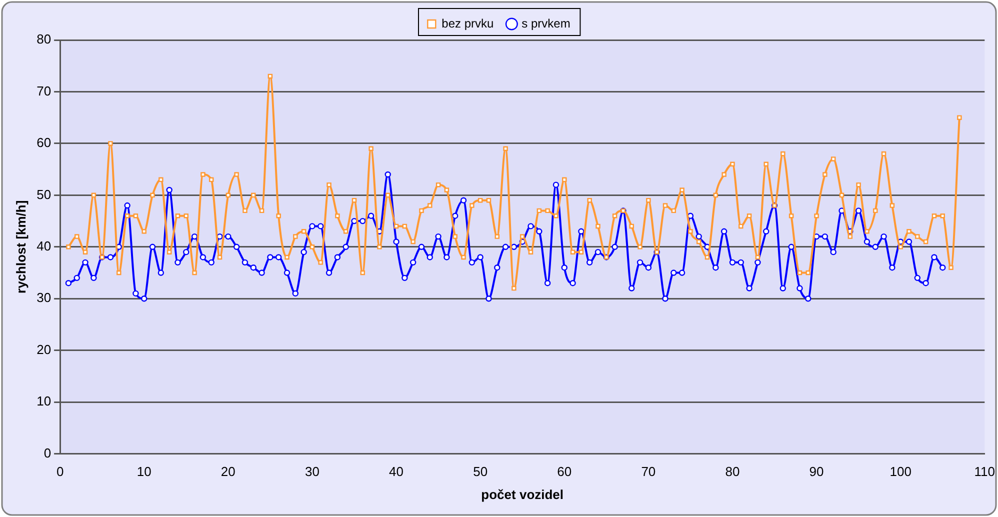  I want to click on y-tick-label: 20, so click(44, 349).